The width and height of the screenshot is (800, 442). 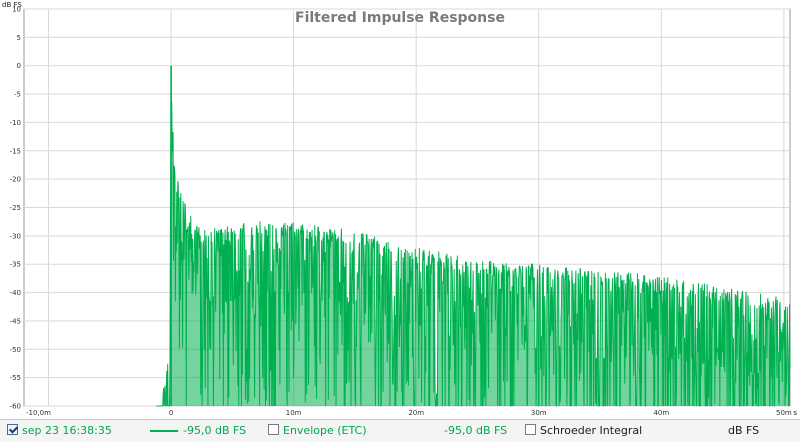 I want to click on x-tick-label: 0, so click(x=171, y=413).